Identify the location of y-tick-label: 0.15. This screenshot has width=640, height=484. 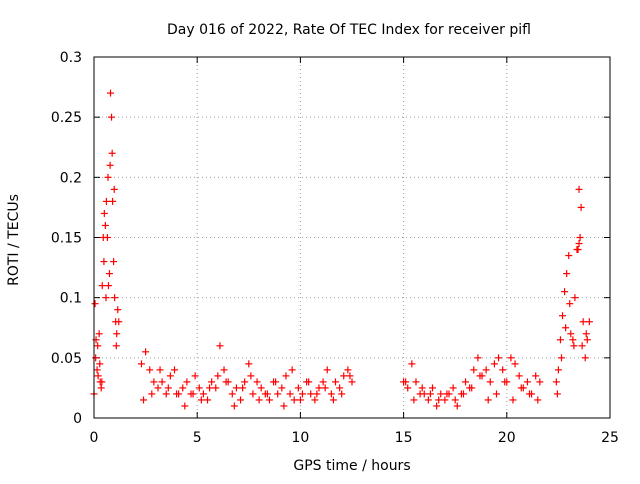
(66, 239).